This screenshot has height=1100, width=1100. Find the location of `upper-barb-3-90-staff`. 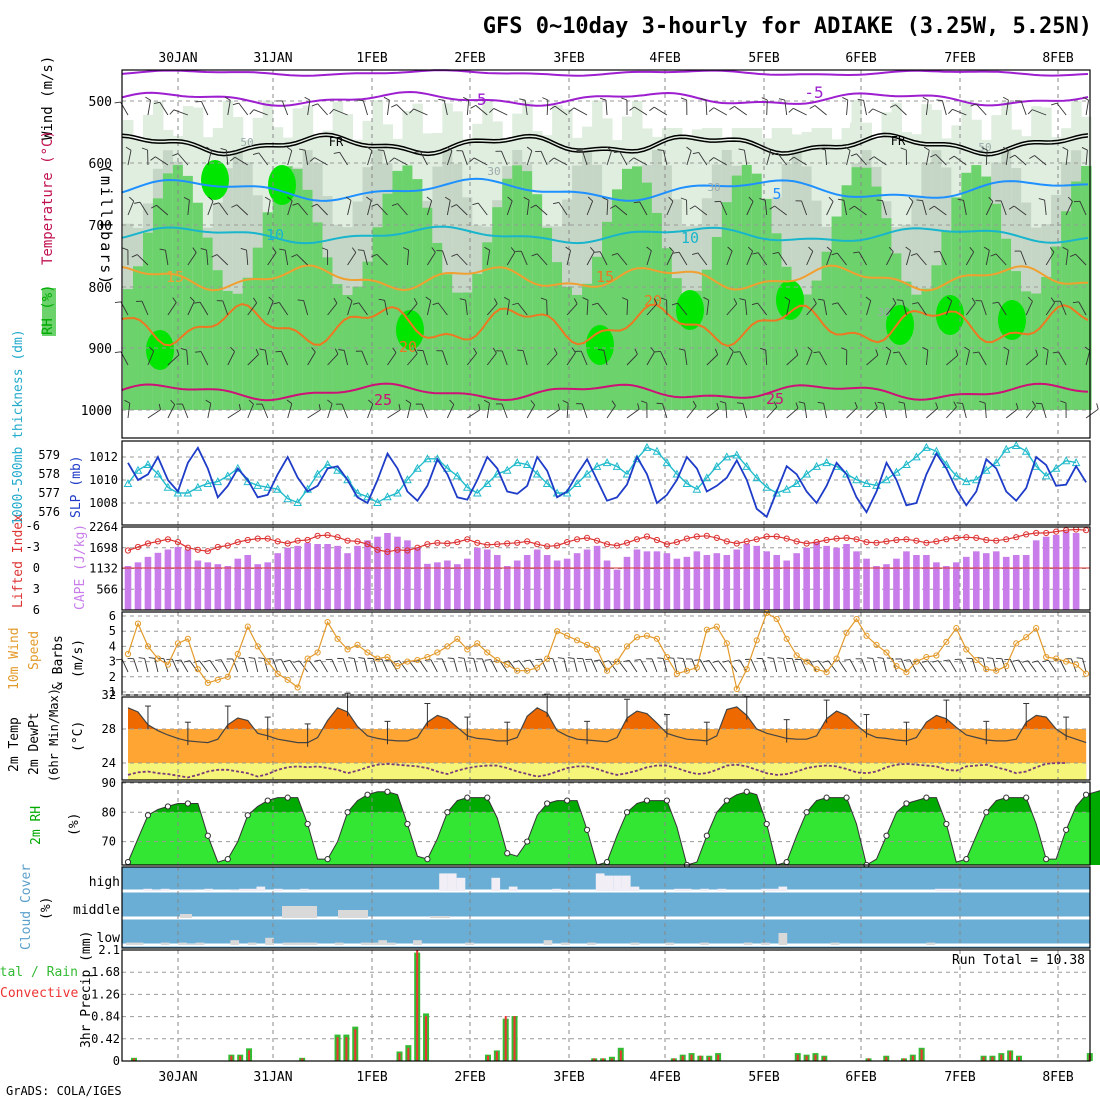

upper-barb-3-90-staff is located at coordinates (1023, 258).